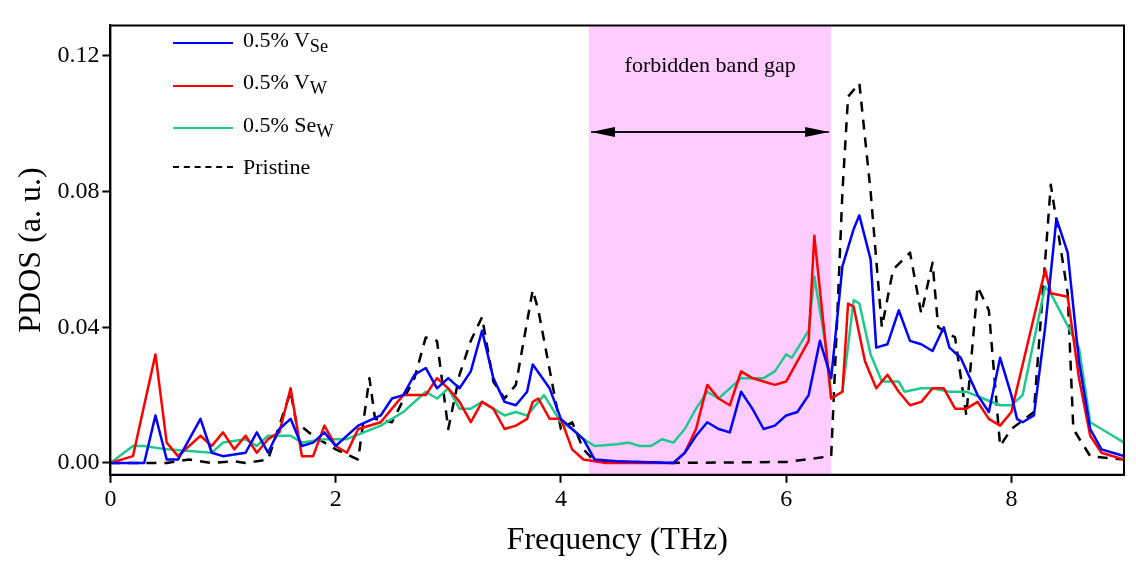 The width and height of the screenshot is (1136, 572). I want to click on legend-label: 0.5% V$_{Se}$, so click(286, 42).